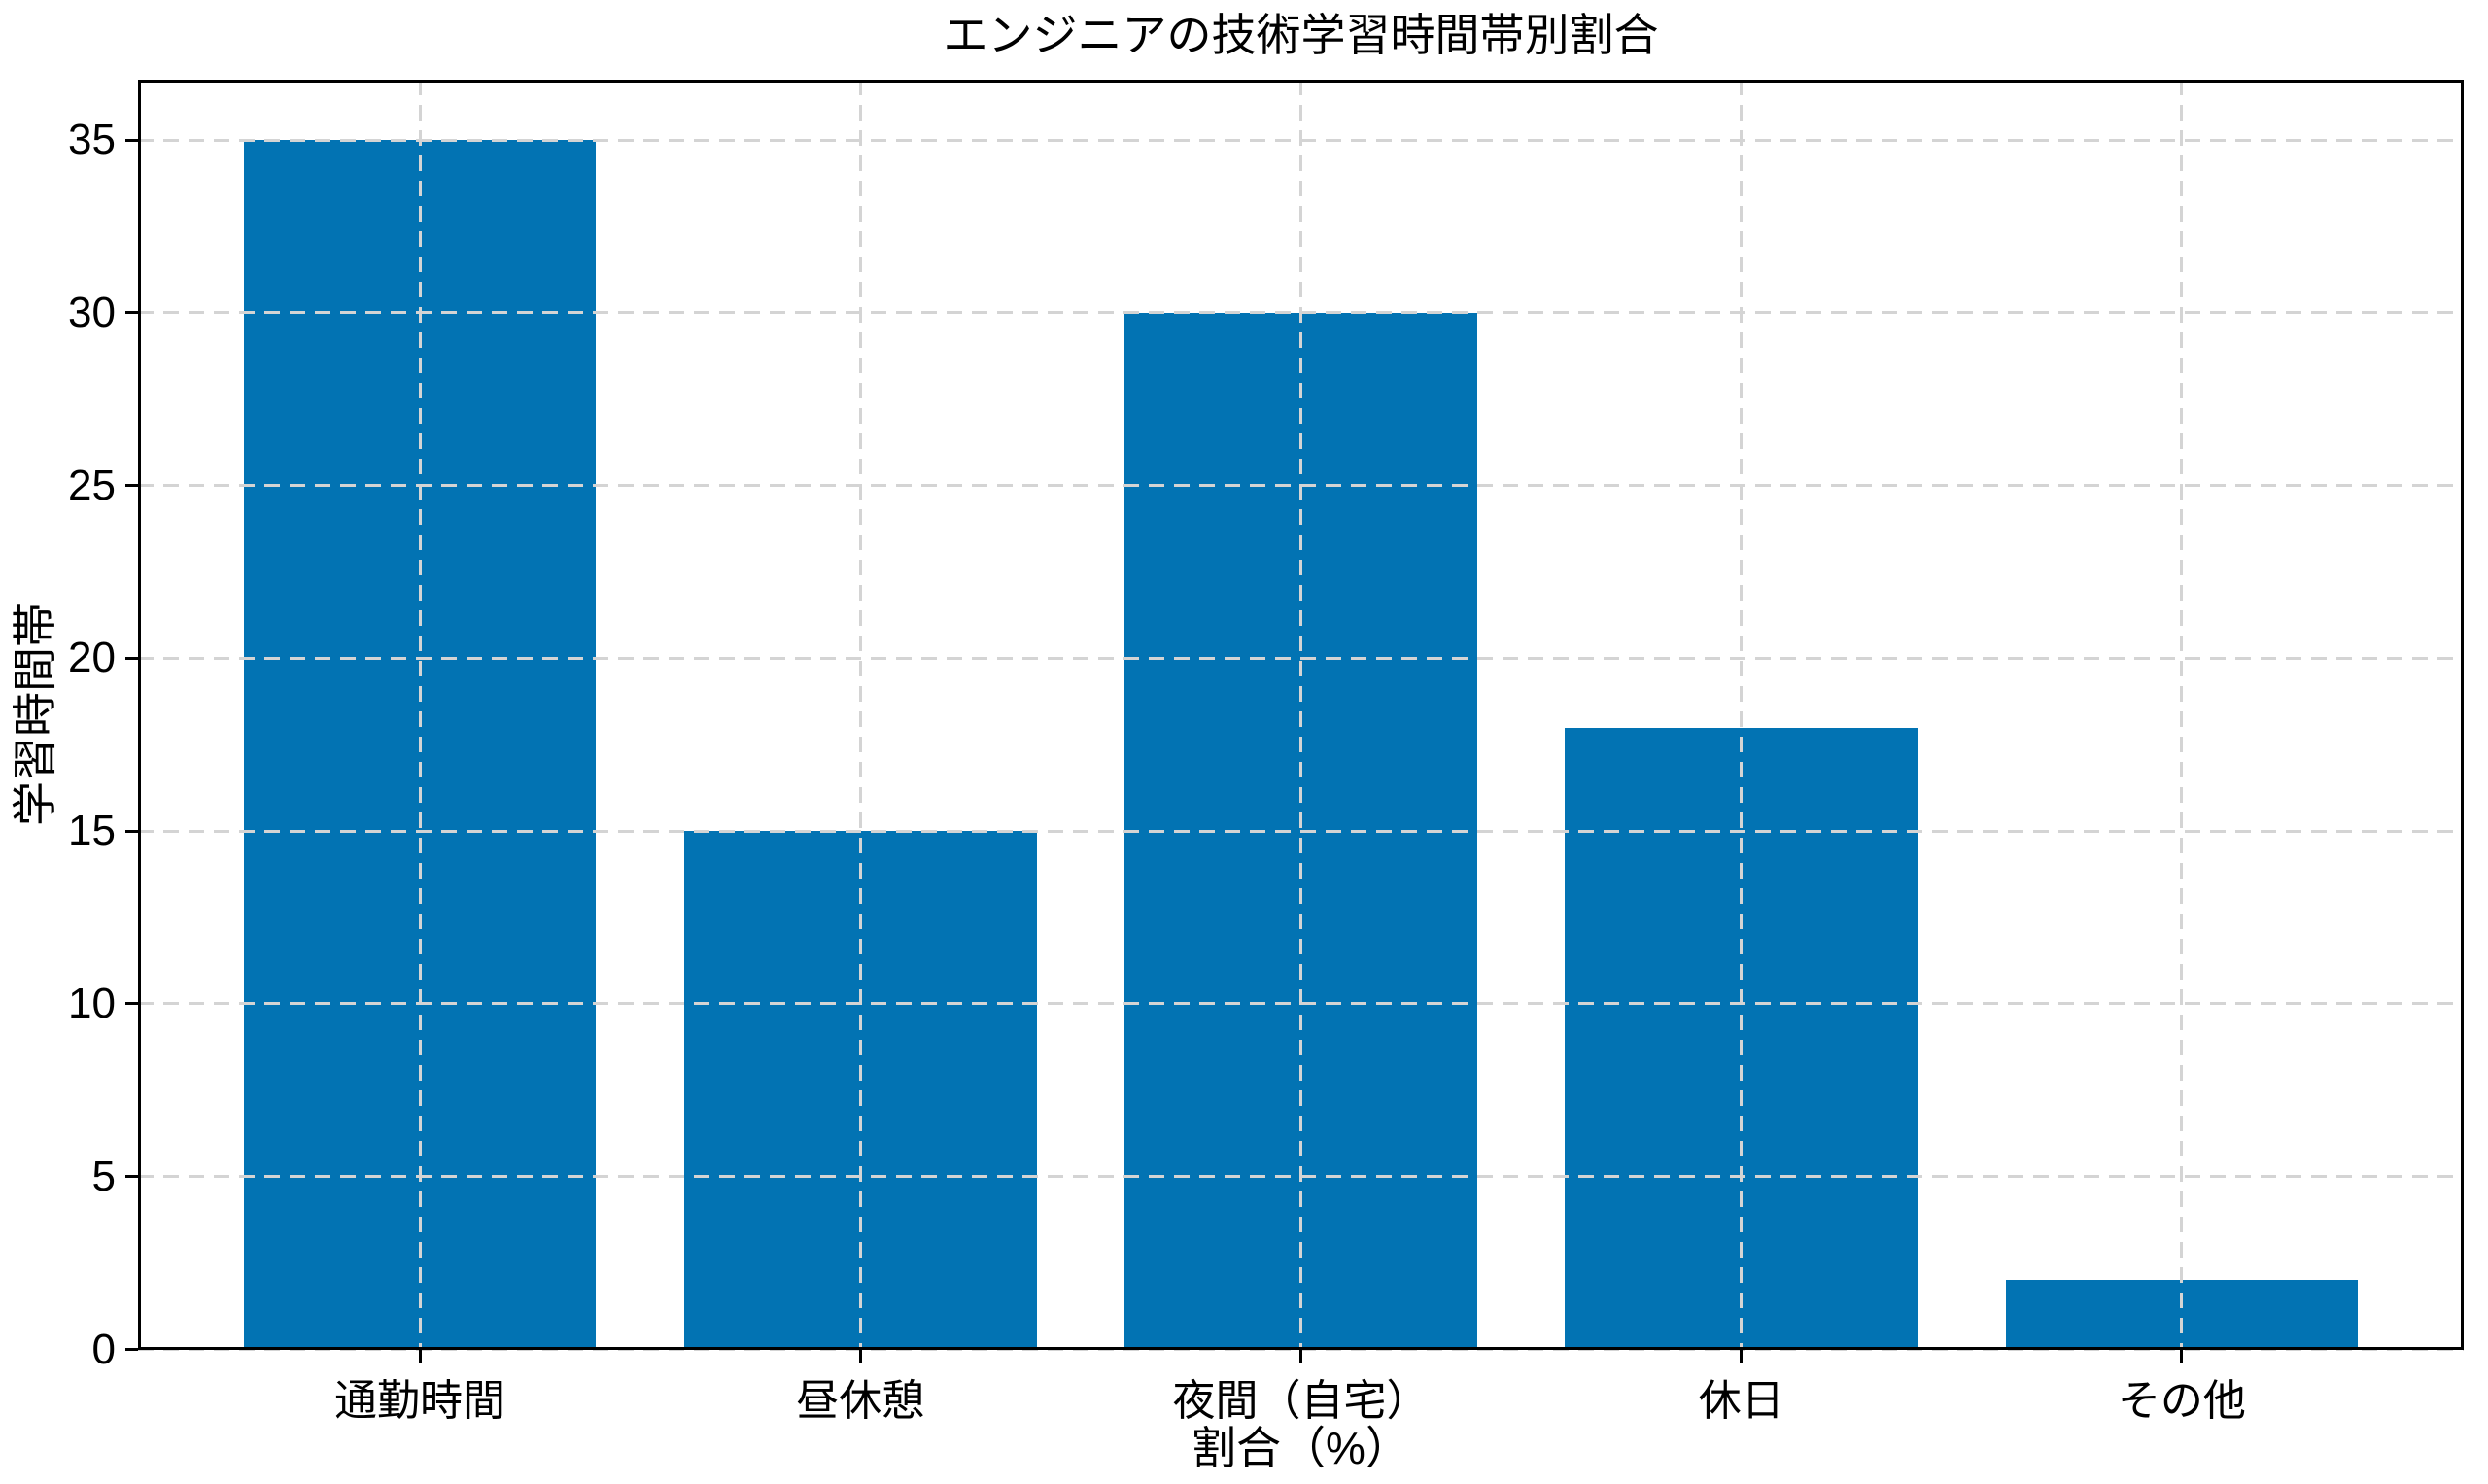 The height and width of the screenshot is (1484, 2488). What do you see at coordinates (1301, 1448) in the screenshot?
I see `x-axis-label: 割合（%）` at bounding box center [1301, 1448].